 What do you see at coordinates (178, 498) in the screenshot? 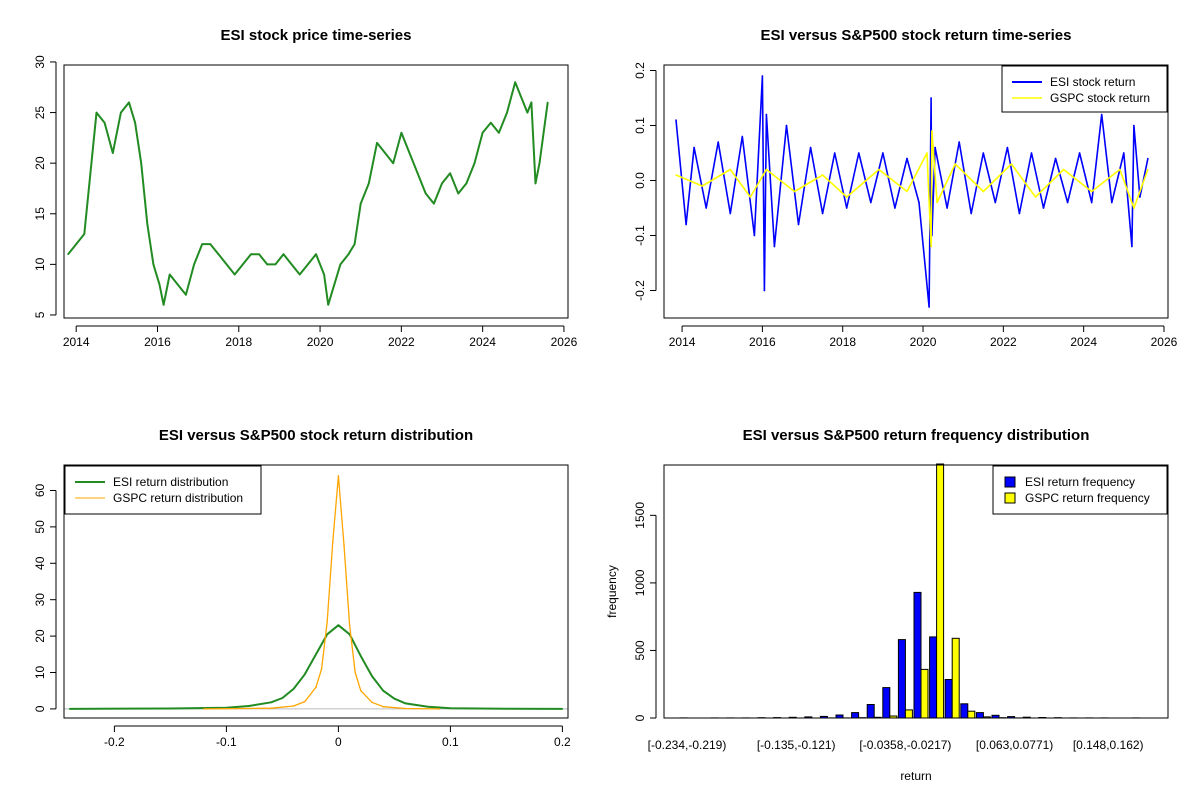
I see `legend-entry: GSPC return distribution` at bounding box center [178, 498].